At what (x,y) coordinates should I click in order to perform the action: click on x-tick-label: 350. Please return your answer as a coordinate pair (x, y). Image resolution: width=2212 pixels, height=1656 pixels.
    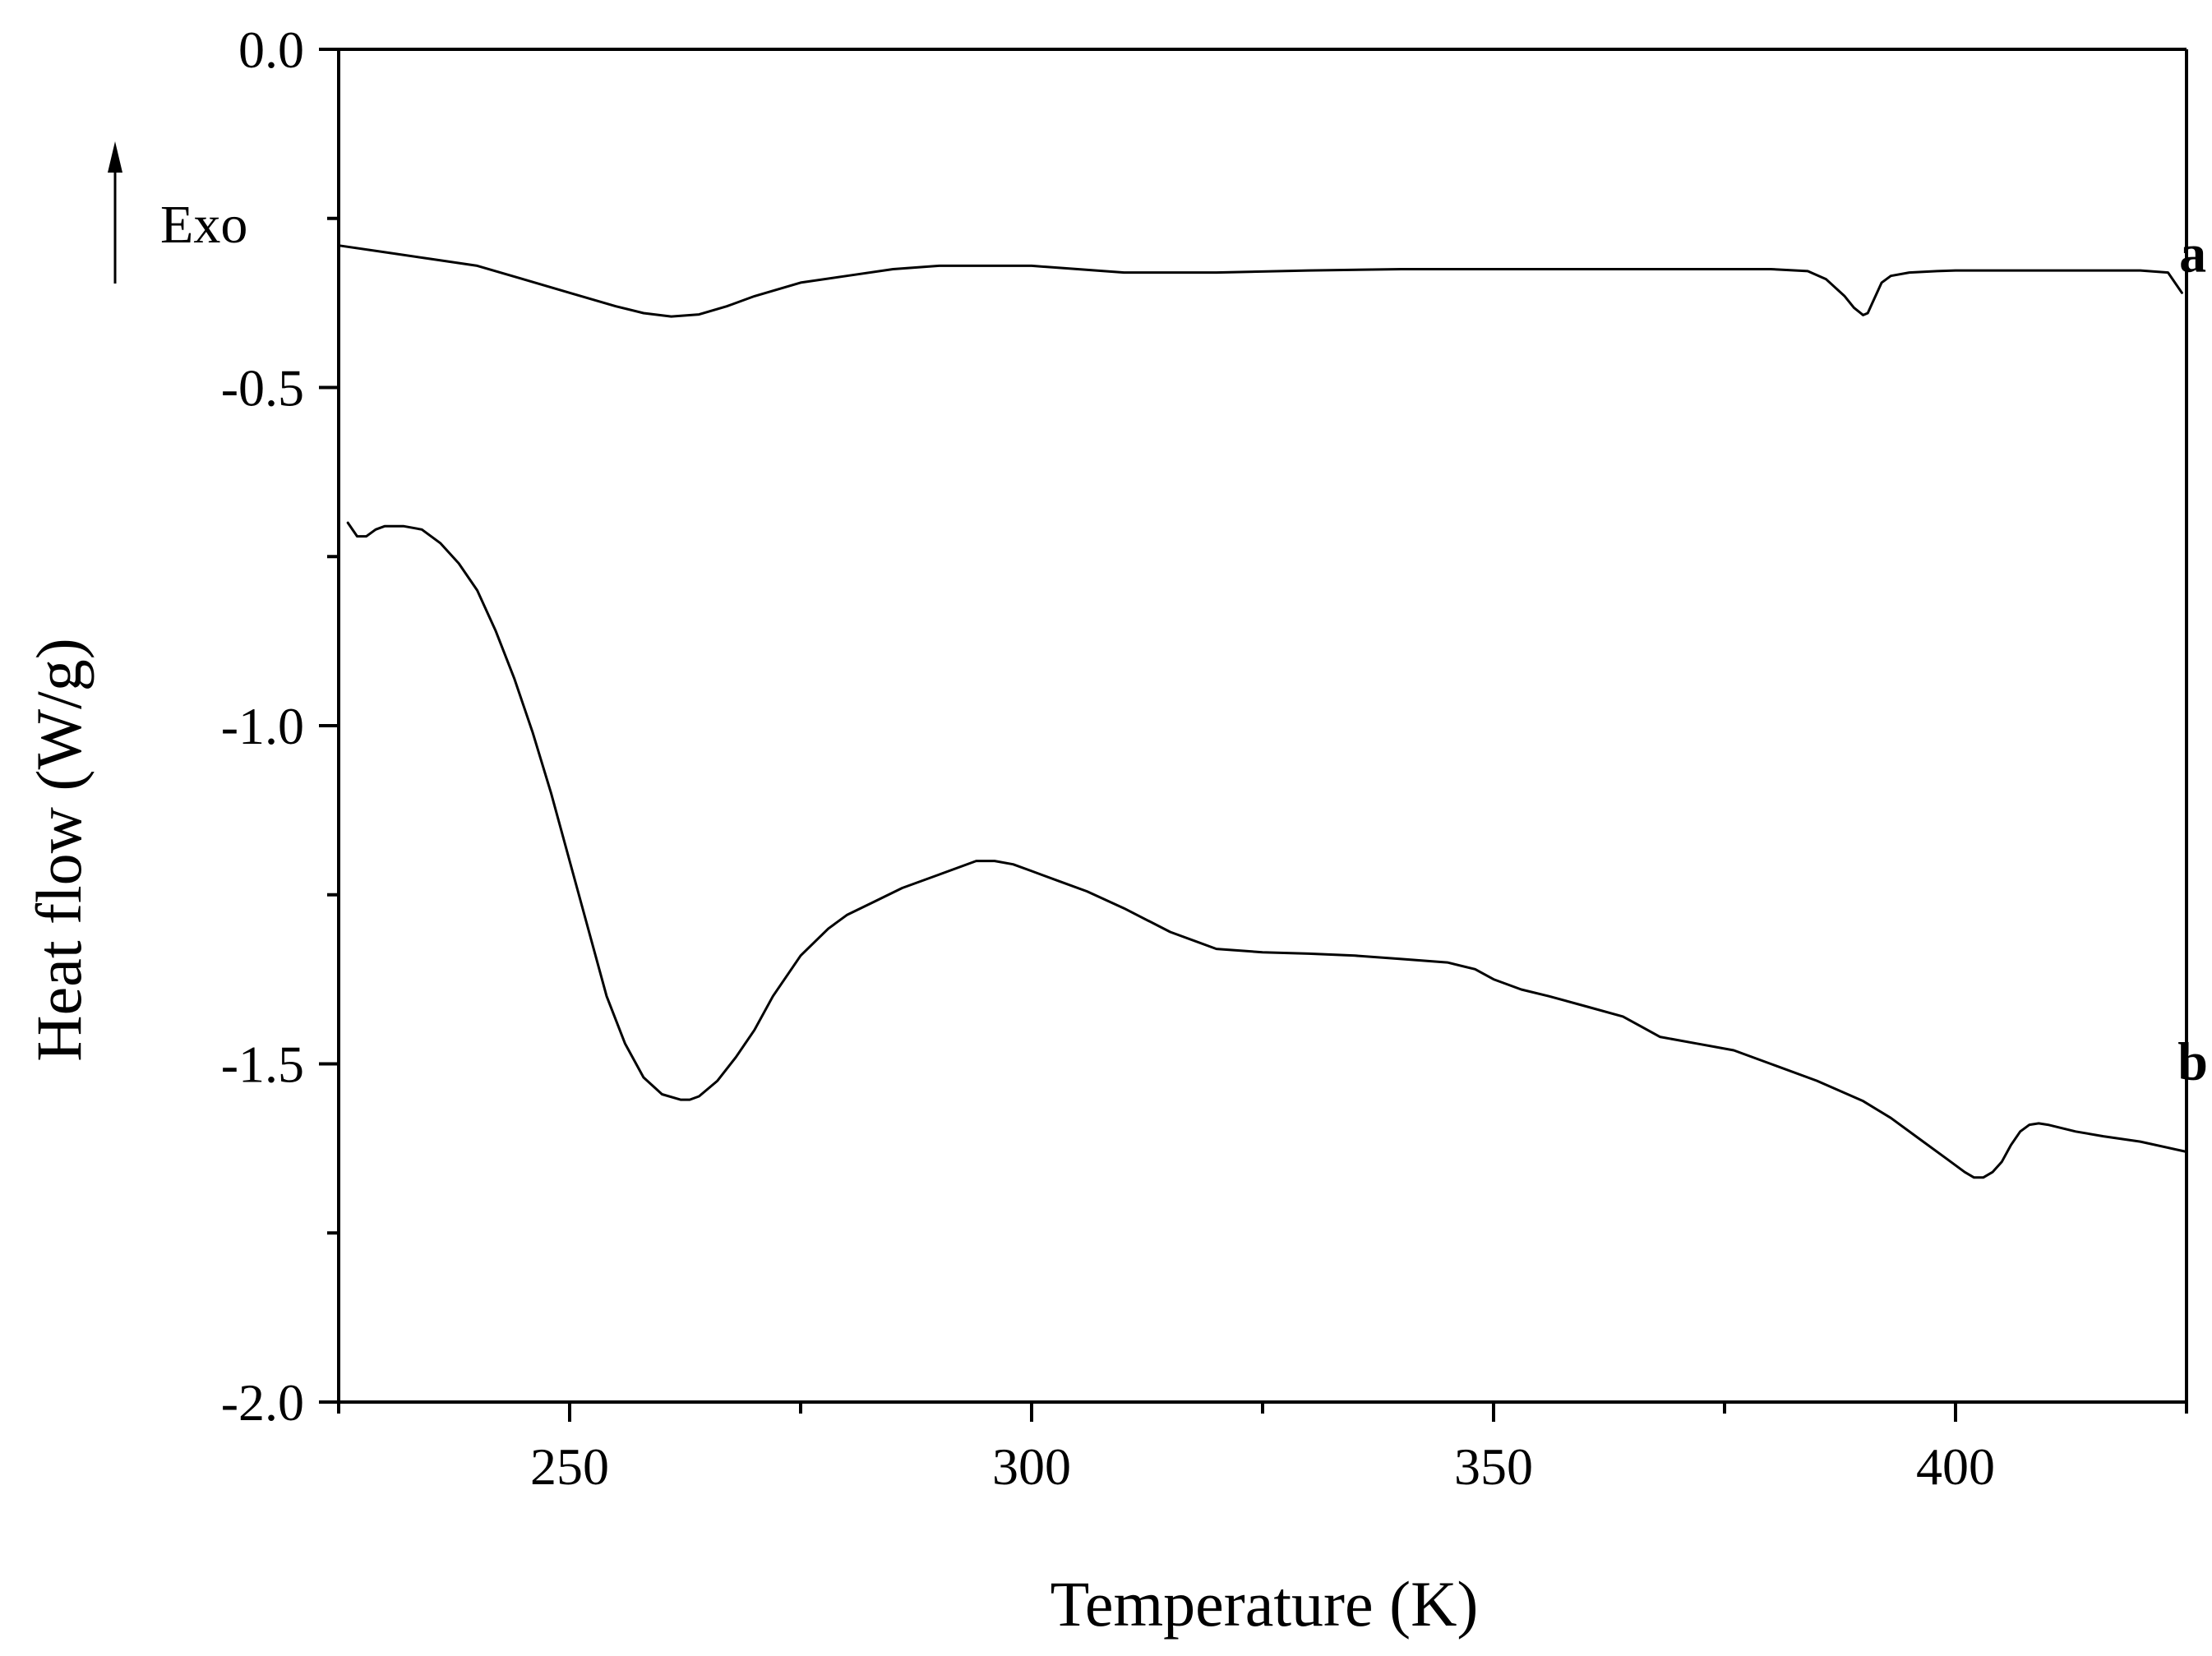
    Looking at the image, I should click on (1493, 1466).